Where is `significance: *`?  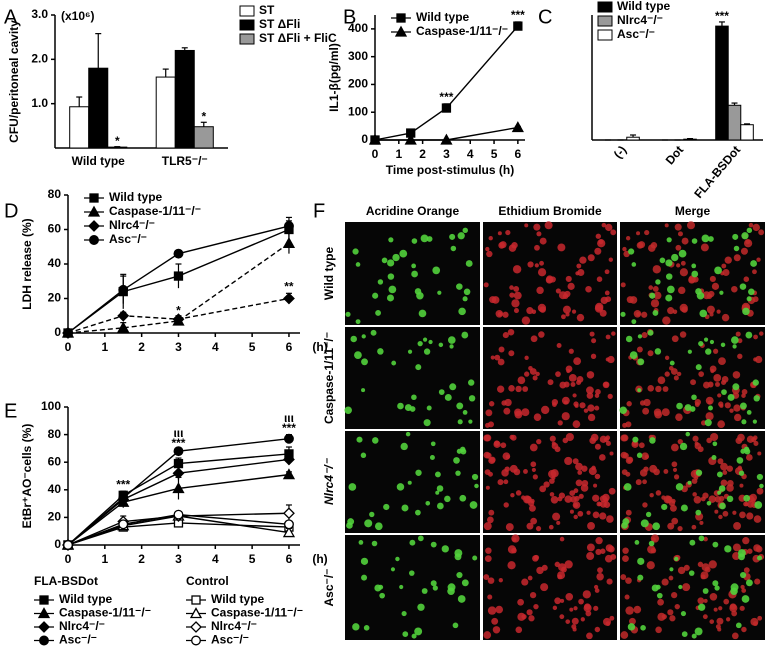 significance: * is located at coordinates (203, 116).